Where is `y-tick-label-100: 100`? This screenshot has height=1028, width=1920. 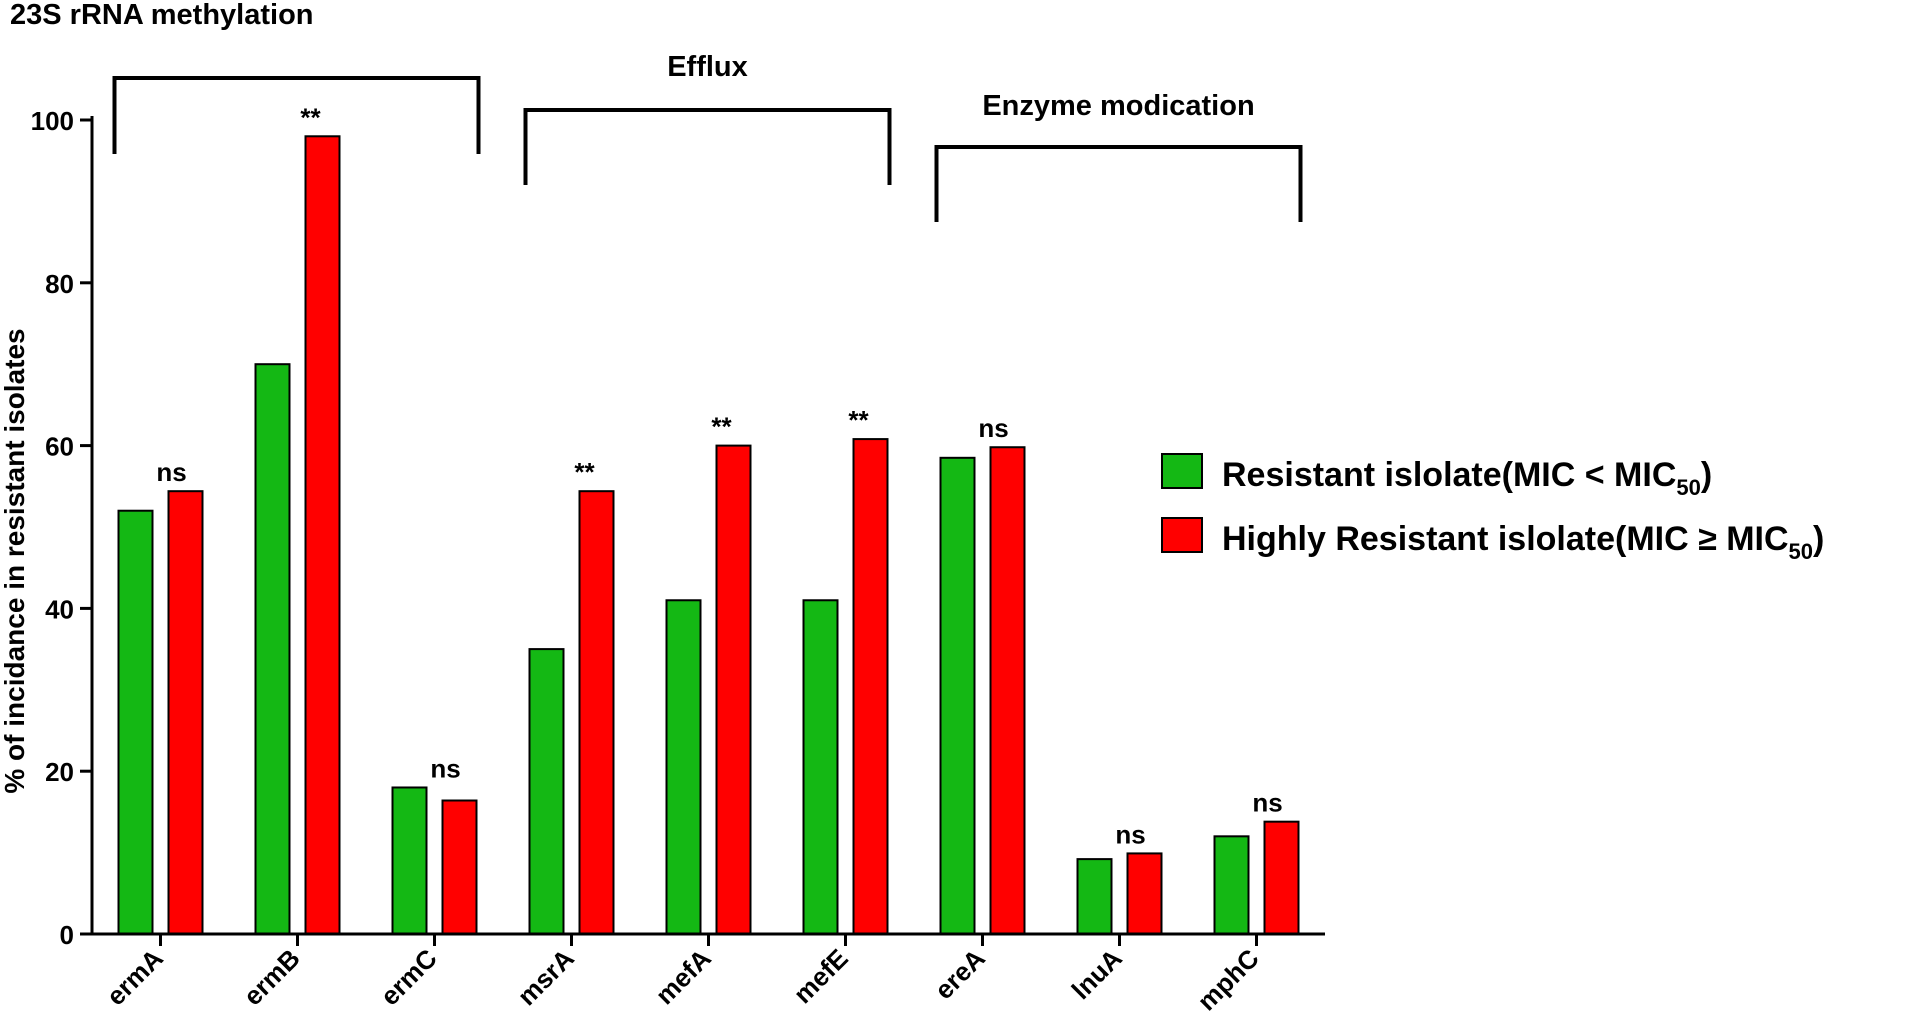
y-tick-label-100: 100 is located at coordinates (52, 121).